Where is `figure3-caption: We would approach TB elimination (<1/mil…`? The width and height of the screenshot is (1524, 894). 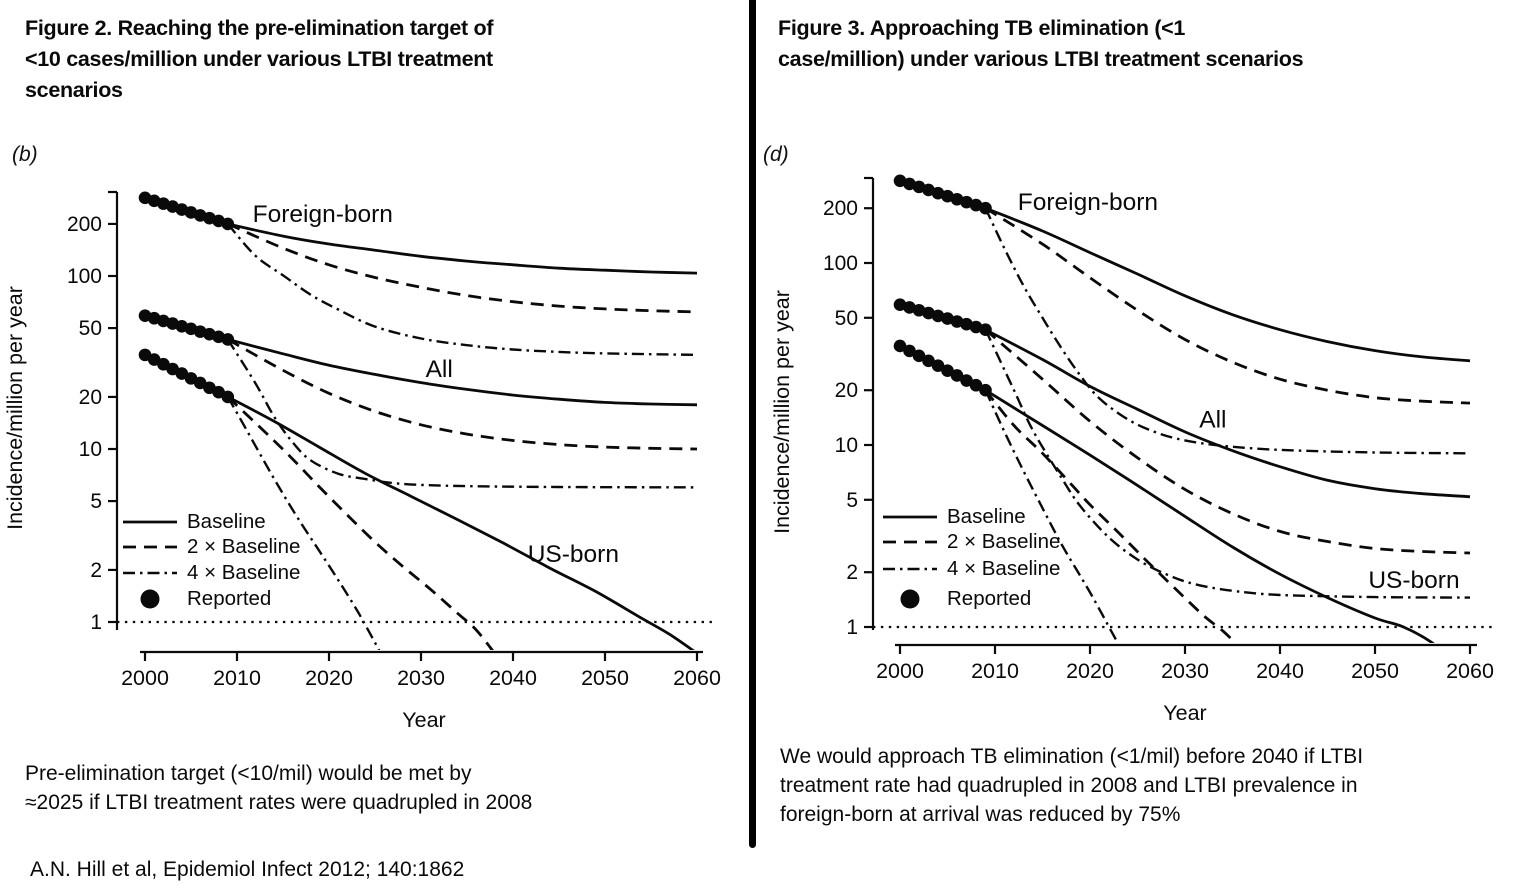 figure3-caption: We would approach TB elimination (<1/mil… is located at coordinates (1072, 785).